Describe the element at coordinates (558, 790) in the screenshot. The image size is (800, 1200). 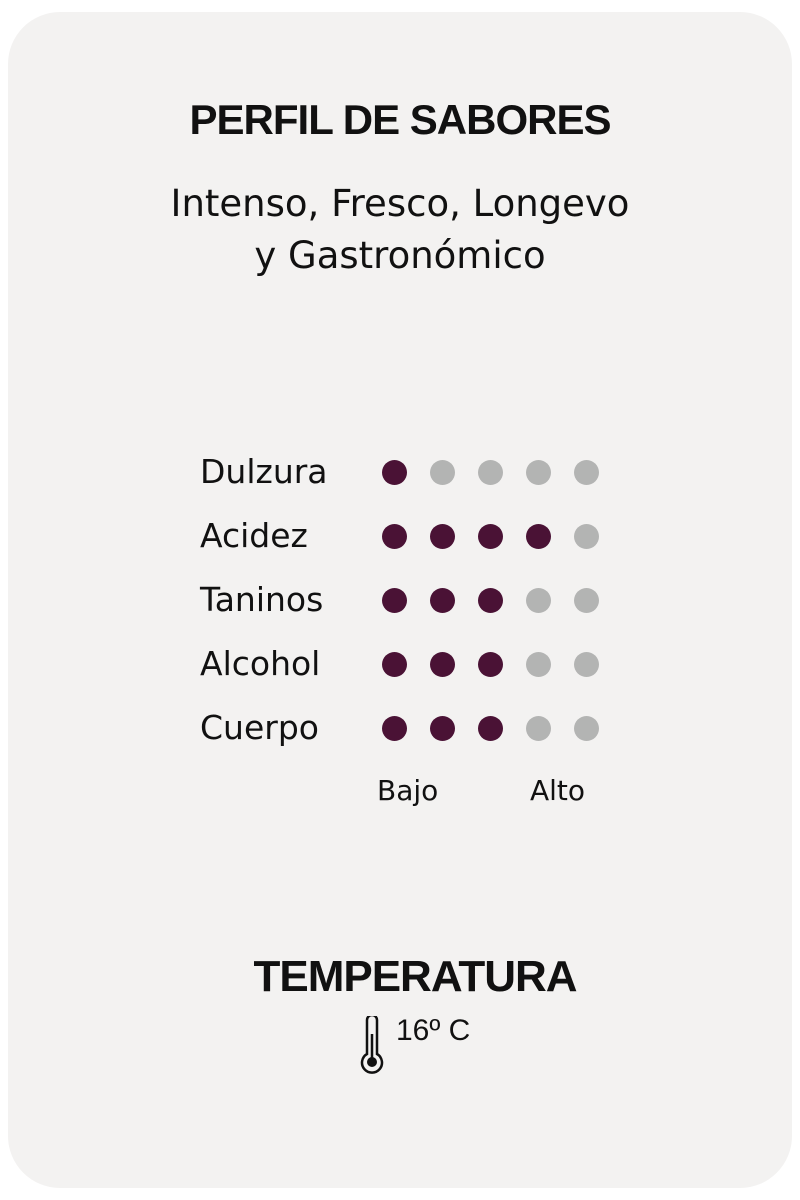
I see `scale-high-label: Alto` at that location.